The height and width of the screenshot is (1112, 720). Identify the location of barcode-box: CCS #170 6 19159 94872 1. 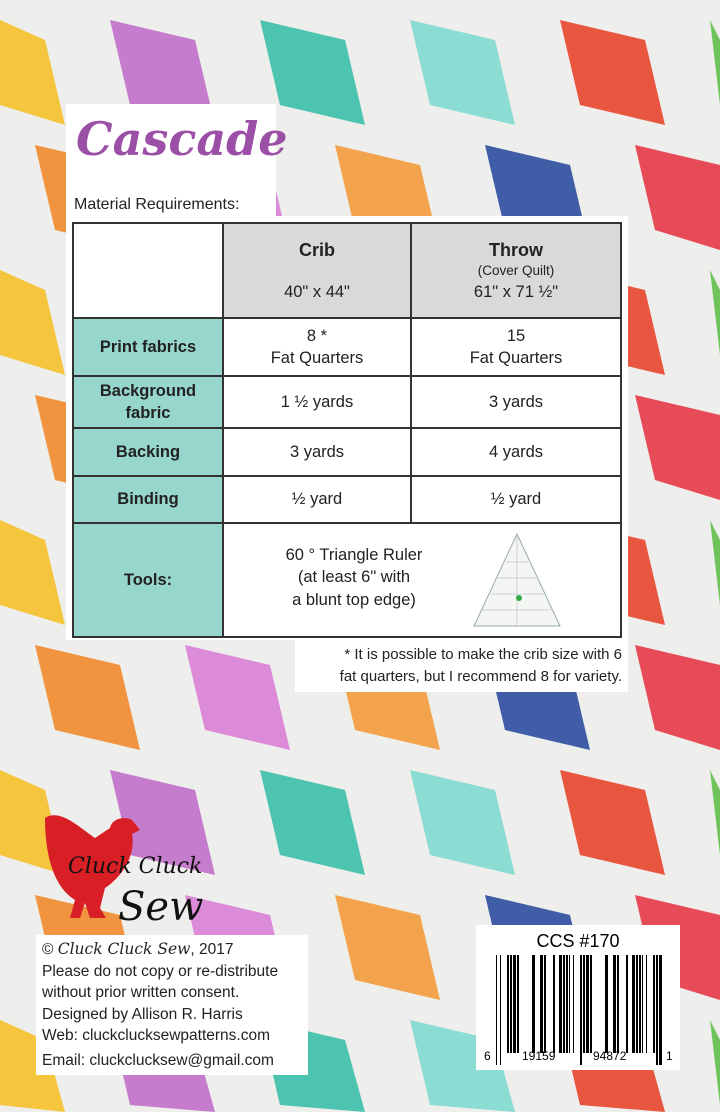
(578, 997).